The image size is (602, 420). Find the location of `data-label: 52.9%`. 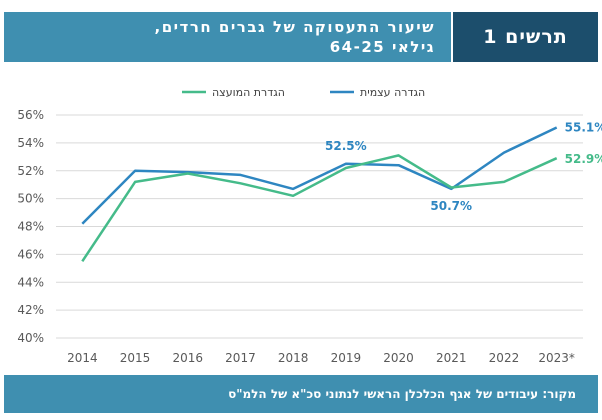

data-label: 52.9% is located at coordinates (583, 159).